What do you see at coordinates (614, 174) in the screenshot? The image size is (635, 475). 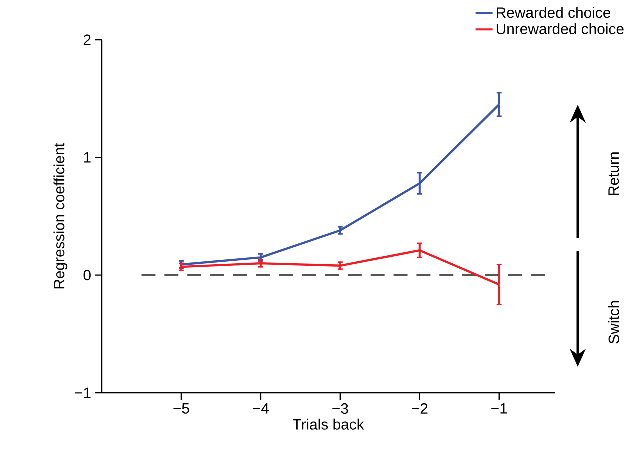 I see `text: Return` at bounding box center [614, 174].